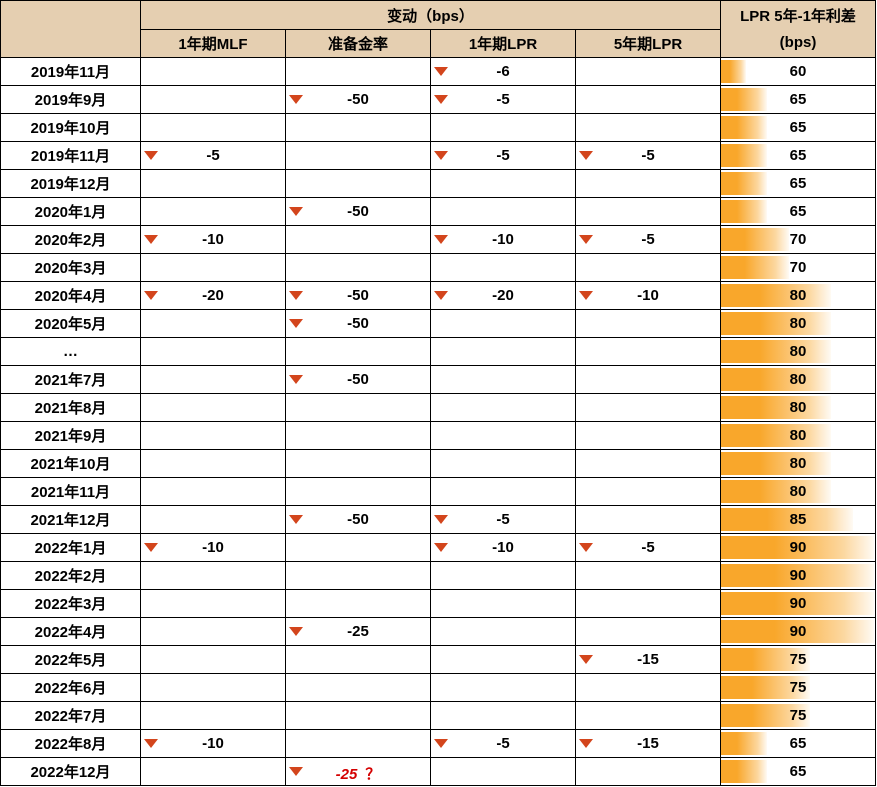 The height and width of the screenshot is (787, 877). What do you see at coordinates (503, 743) in the screenshot?
I see `change-number: -5` at bounding box center [503, 743].